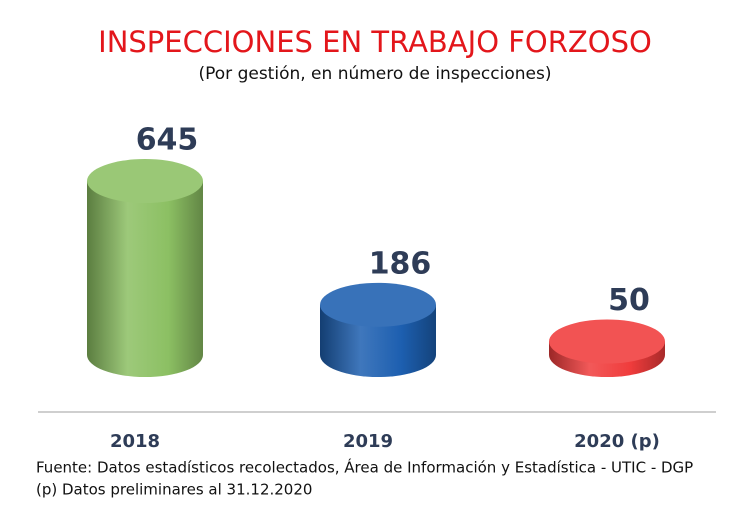 This screenshot has height=507, width=738. I want to click on x-tick-label: 2020 (p), so click(617, 441).